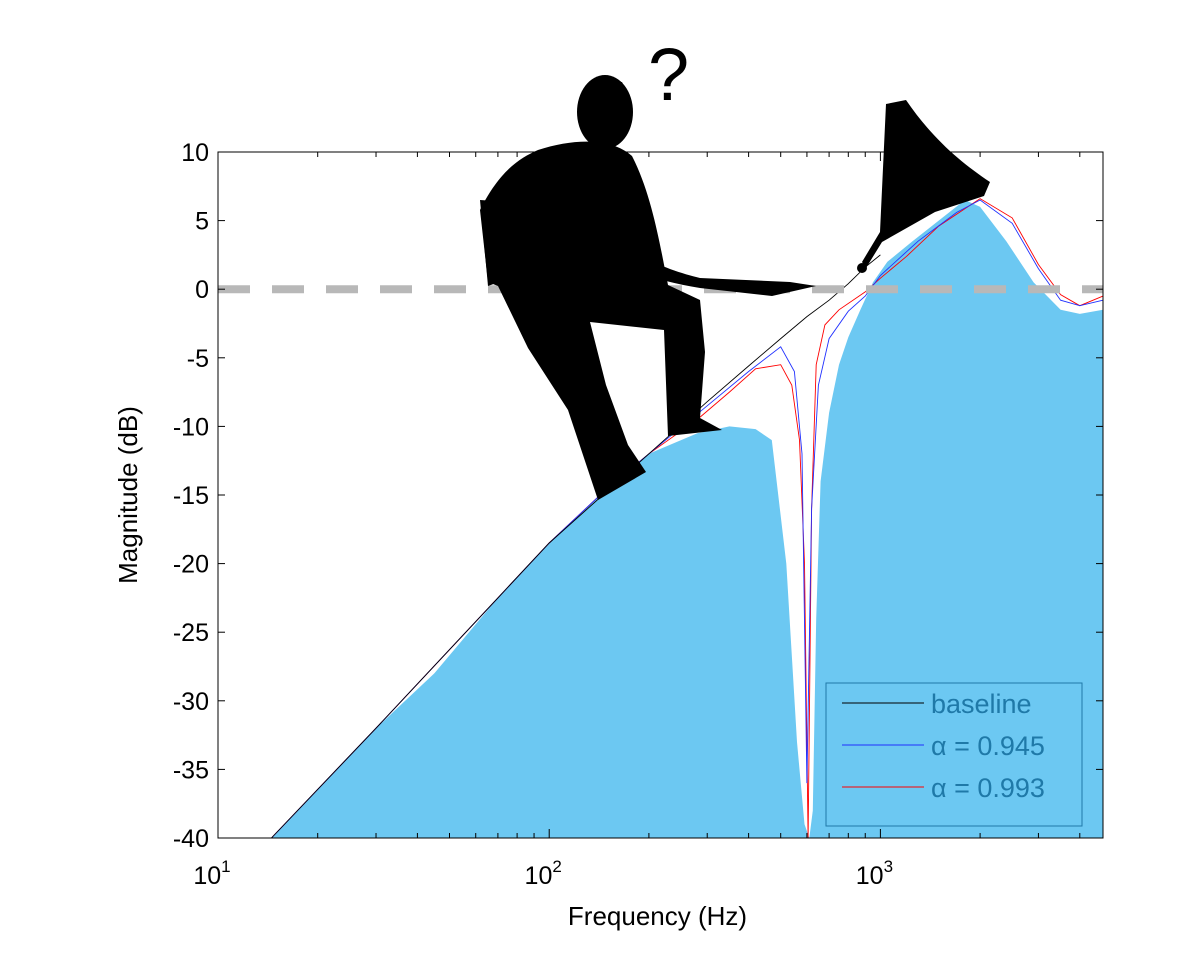 The image size is (1178, 972). Describe the element at coordinates (191, 633) in the screenshot. I see `y-tick-label: -25` at that location.